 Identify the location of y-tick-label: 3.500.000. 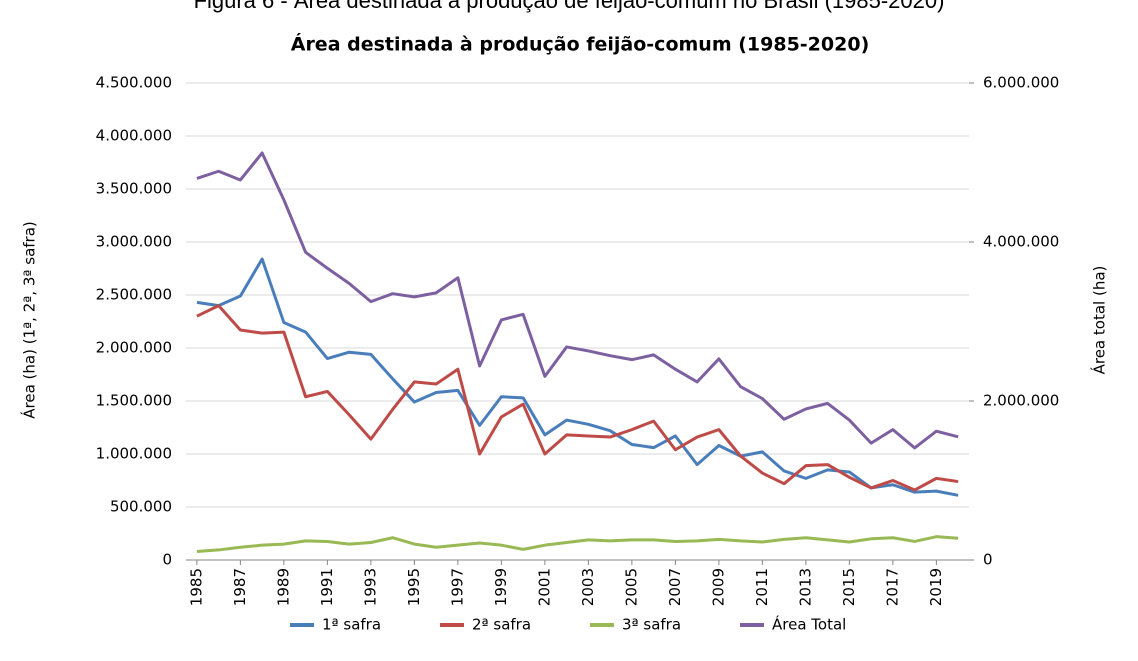
(134, 189).